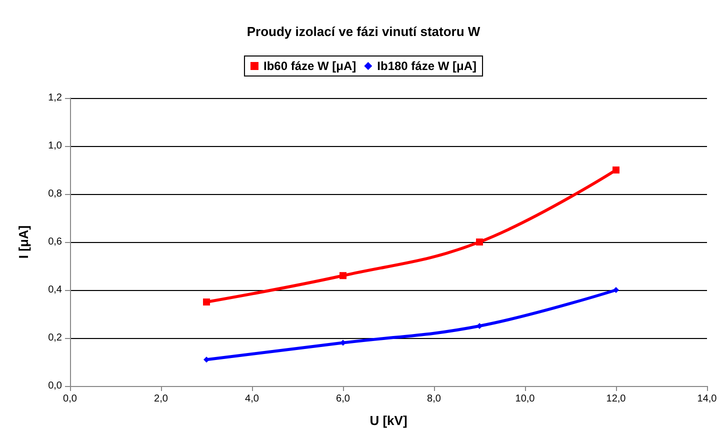 The height and width of the screenshot is (445, 727). I want to click on x-tick-label: 6,0, so click(343, 399).